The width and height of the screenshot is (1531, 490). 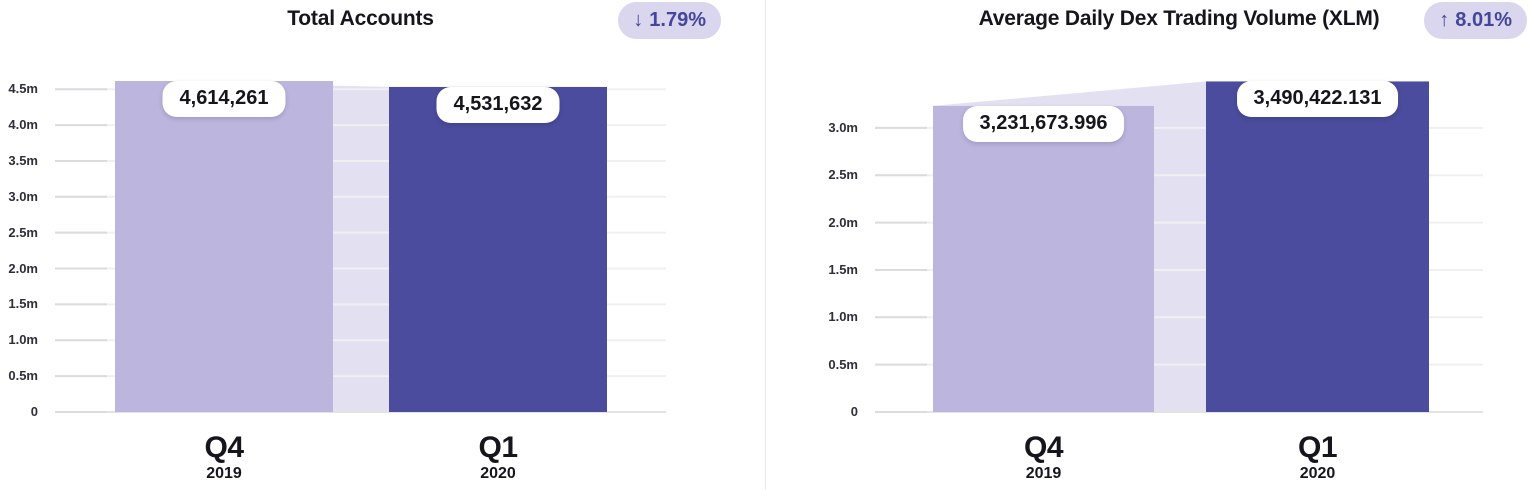 What do you see at coordinates (360, 18) in the screenshot?
I see `chart-title: Total Accounts` at bounding box center [360, 18].